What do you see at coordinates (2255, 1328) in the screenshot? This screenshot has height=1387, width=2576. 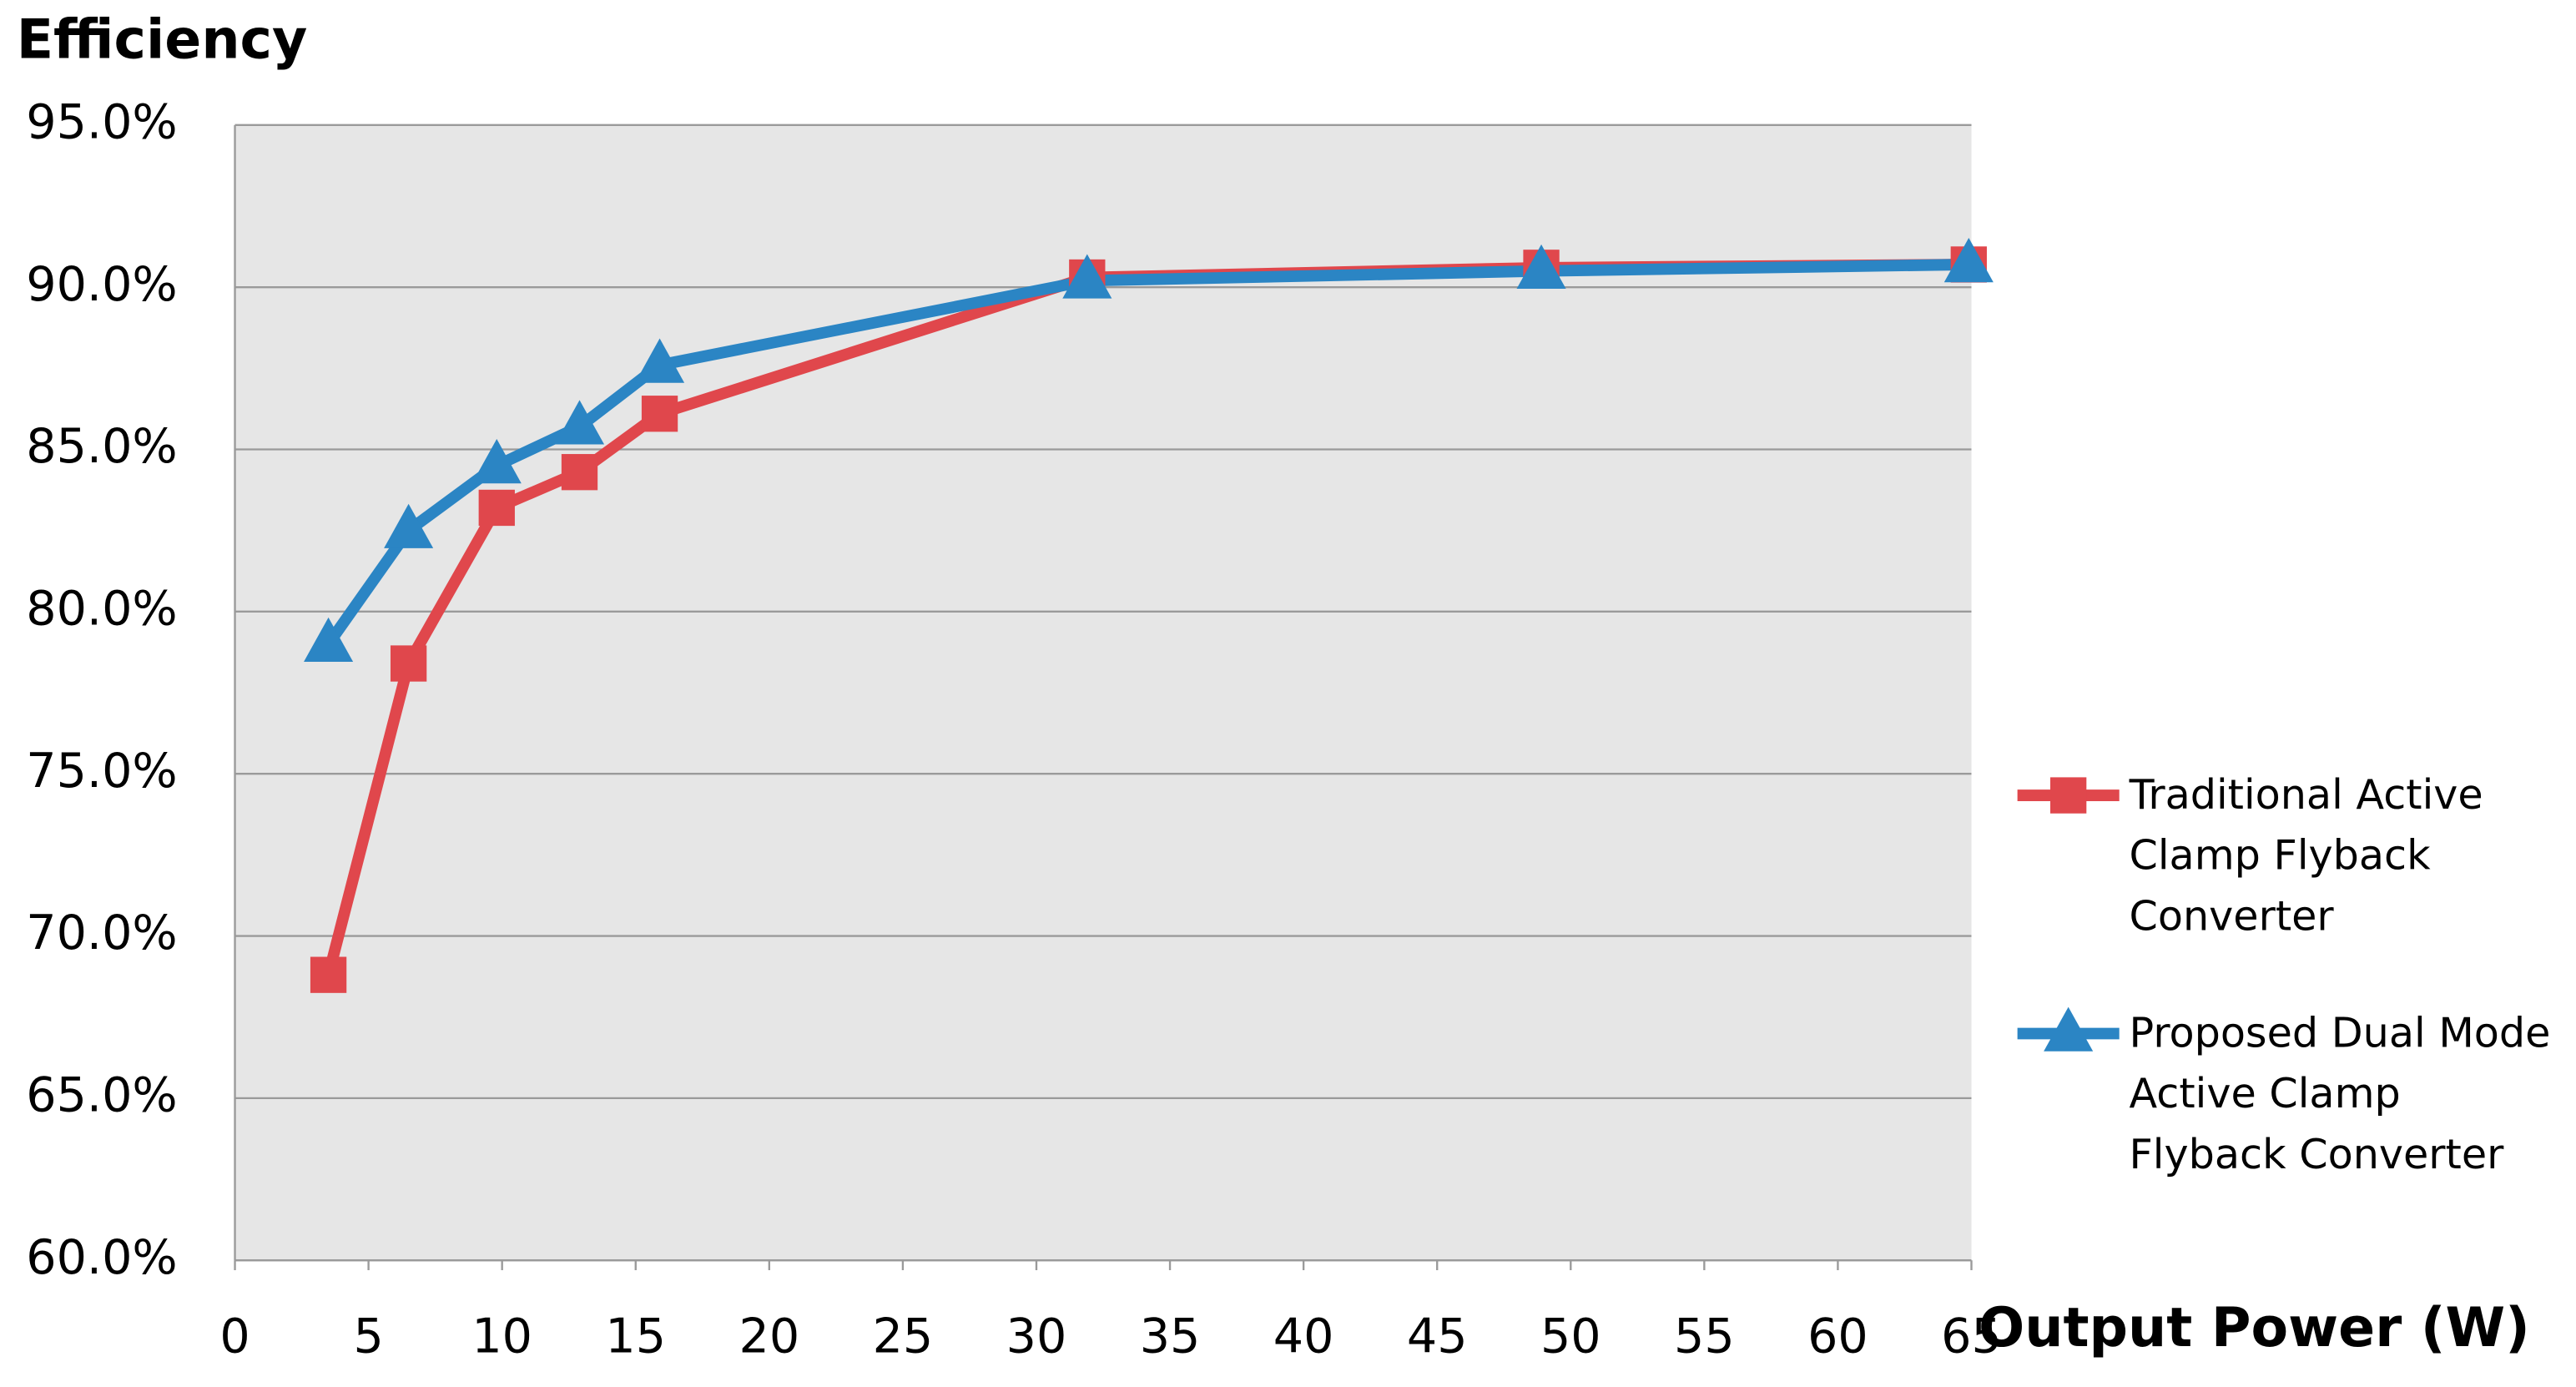 I see `x-axis-label: Output Power (W)` at bounding box center [2255, 1328].